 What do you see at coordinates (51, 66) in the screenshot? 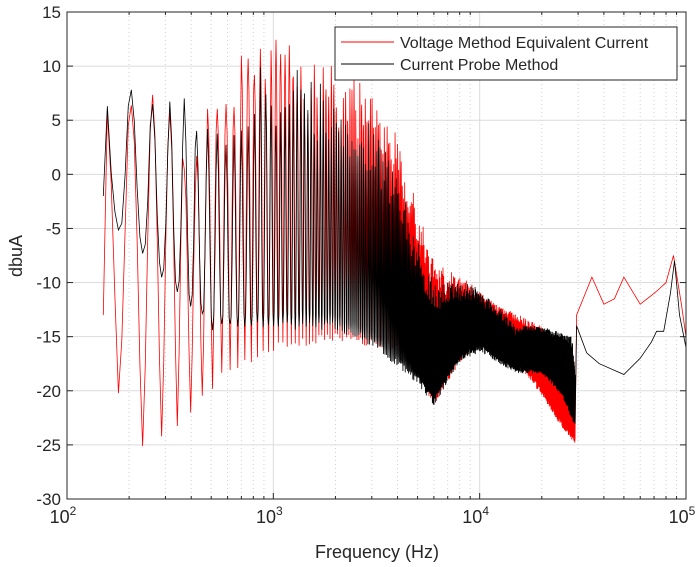
I see `y-tick-label: 10` at bounding box center [51, 66].